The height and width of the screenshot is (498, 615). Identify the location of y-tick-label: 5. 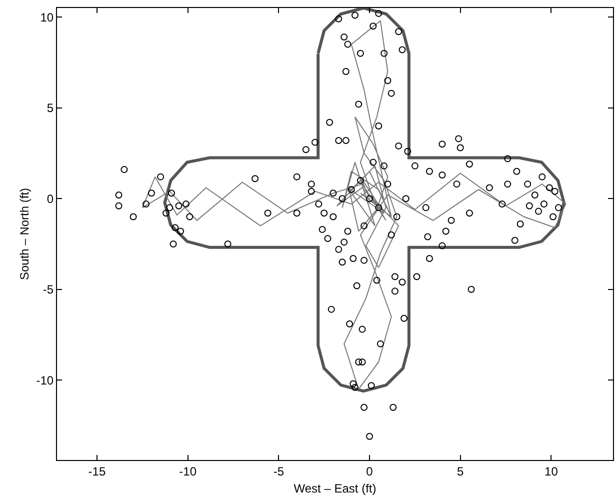
(50, 108).